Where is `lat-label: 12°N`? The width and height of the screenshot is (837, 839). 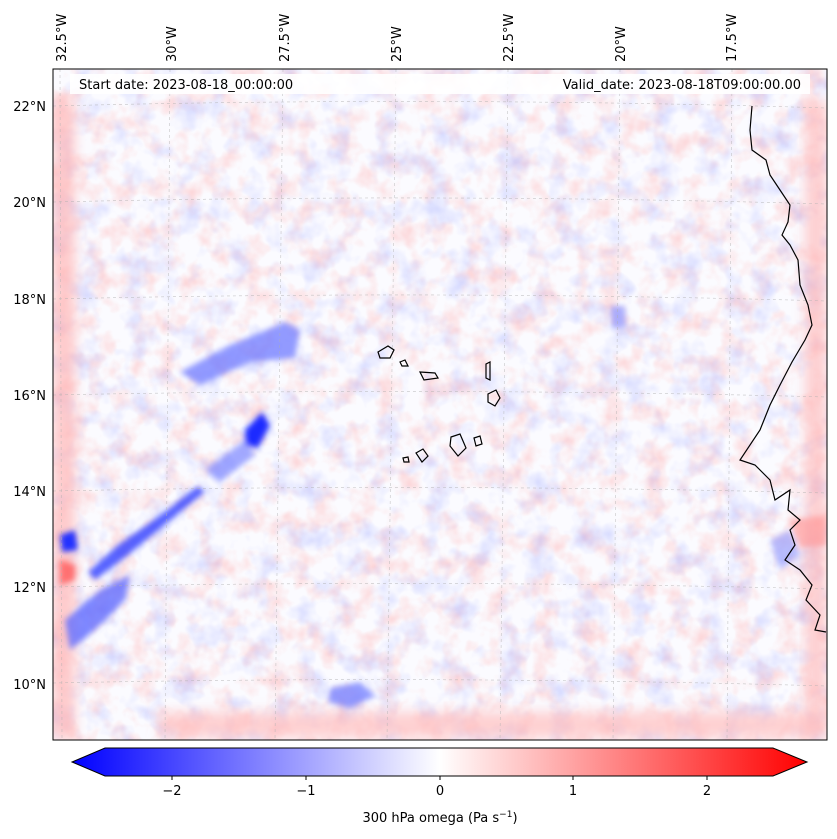 lat-label: 12°N is located at coordinates (29, 588).